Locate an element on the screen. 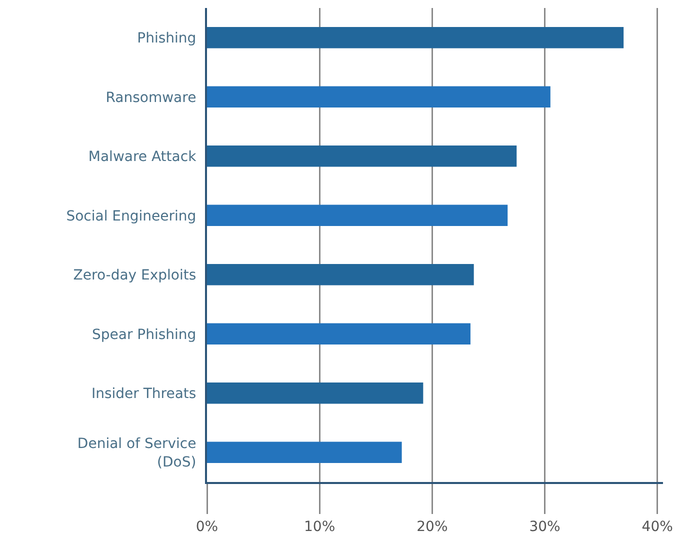 Image resolution: width=679 pixels, height=548 pixels. x-tick-label: 30% is located at coordinates (544, 526).